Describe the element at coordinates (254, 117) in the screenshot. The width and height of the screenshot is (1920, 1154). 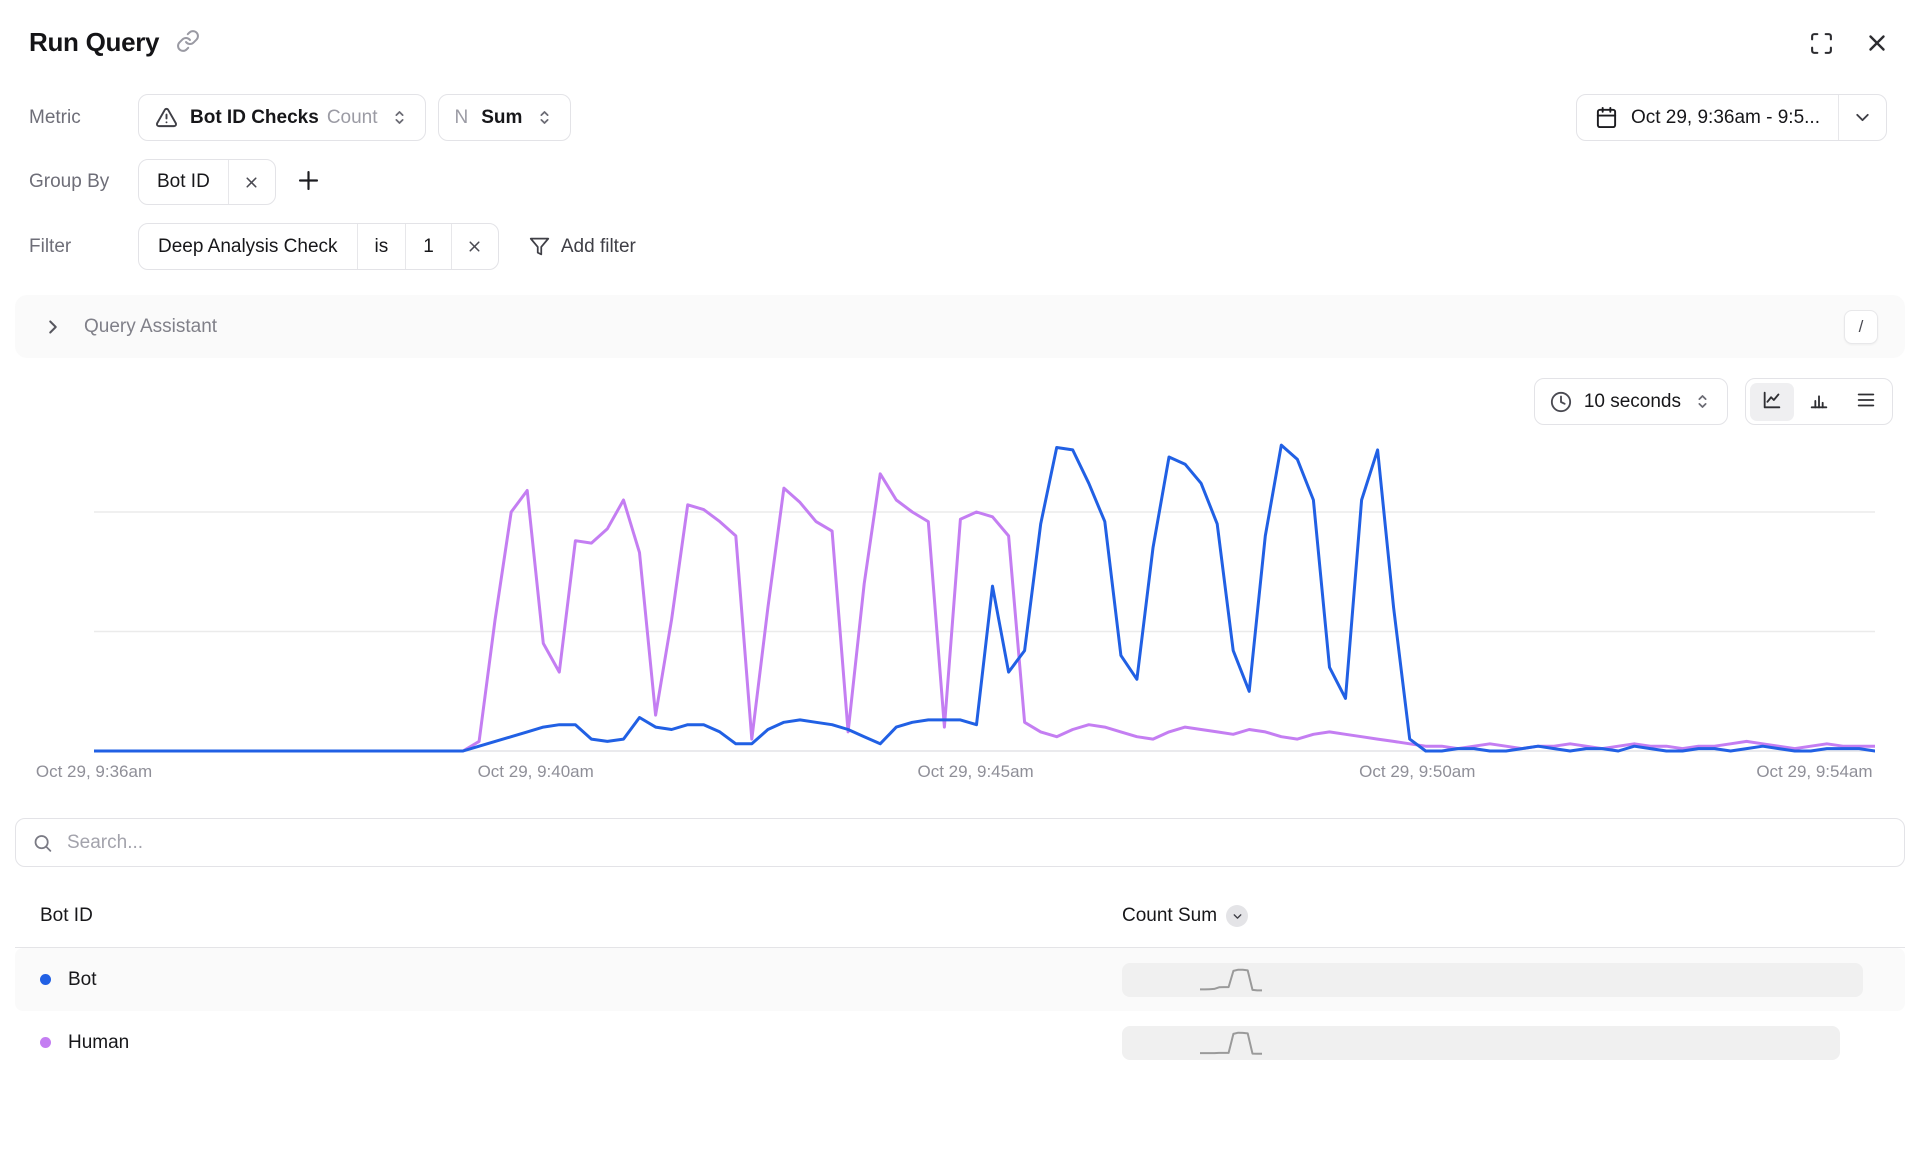
I see `metric-name: Bot ID Checks` at that location.